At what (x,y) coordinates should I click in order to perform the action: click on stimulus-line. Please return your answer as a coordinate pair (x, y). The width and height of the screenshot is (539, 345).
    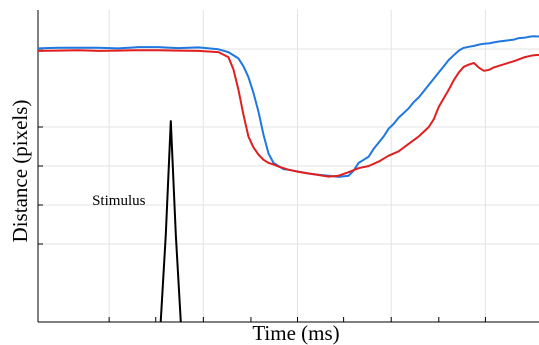
    Looking at the image, I should click on (170, 221).